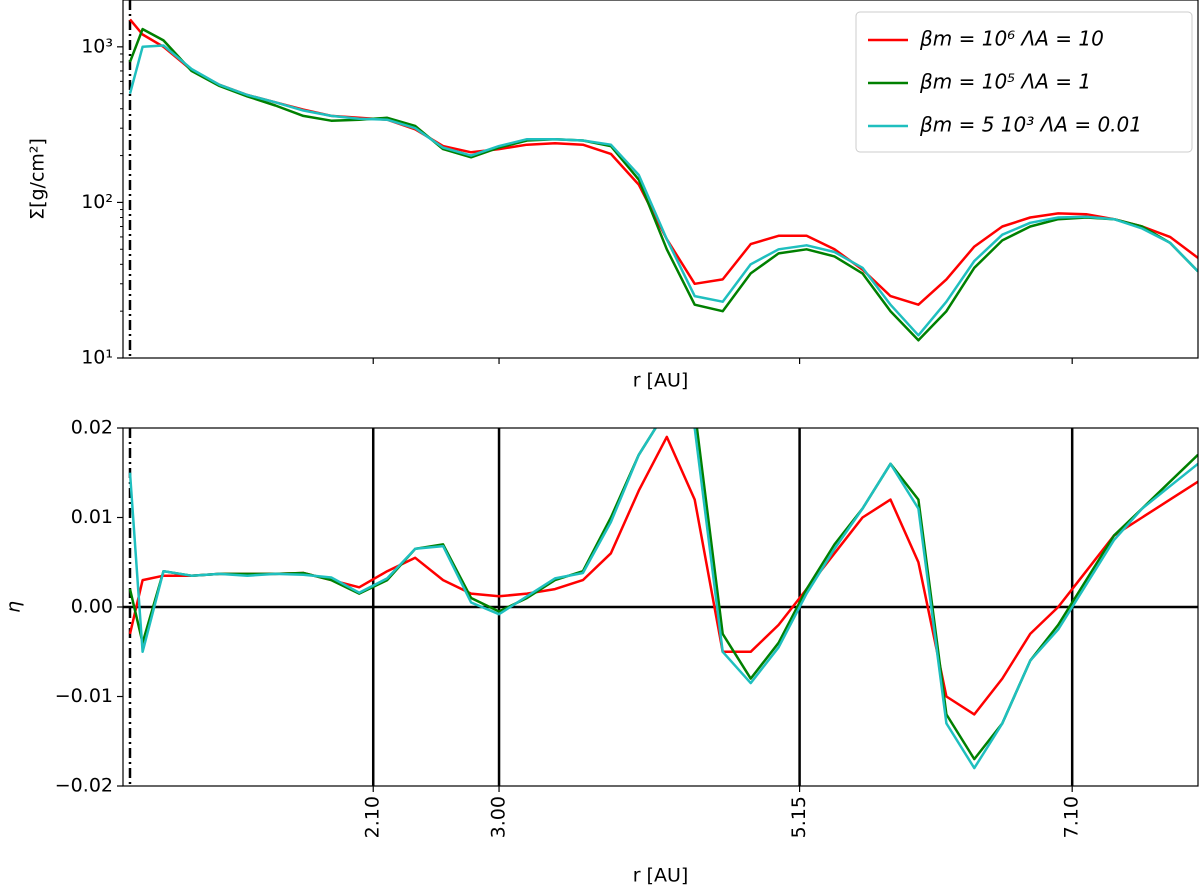  Describe the element at coordinates (1030, 125) in the screenshot. I see `legend-label: βm = 5 10³ ΛA = 0.01` at that location.